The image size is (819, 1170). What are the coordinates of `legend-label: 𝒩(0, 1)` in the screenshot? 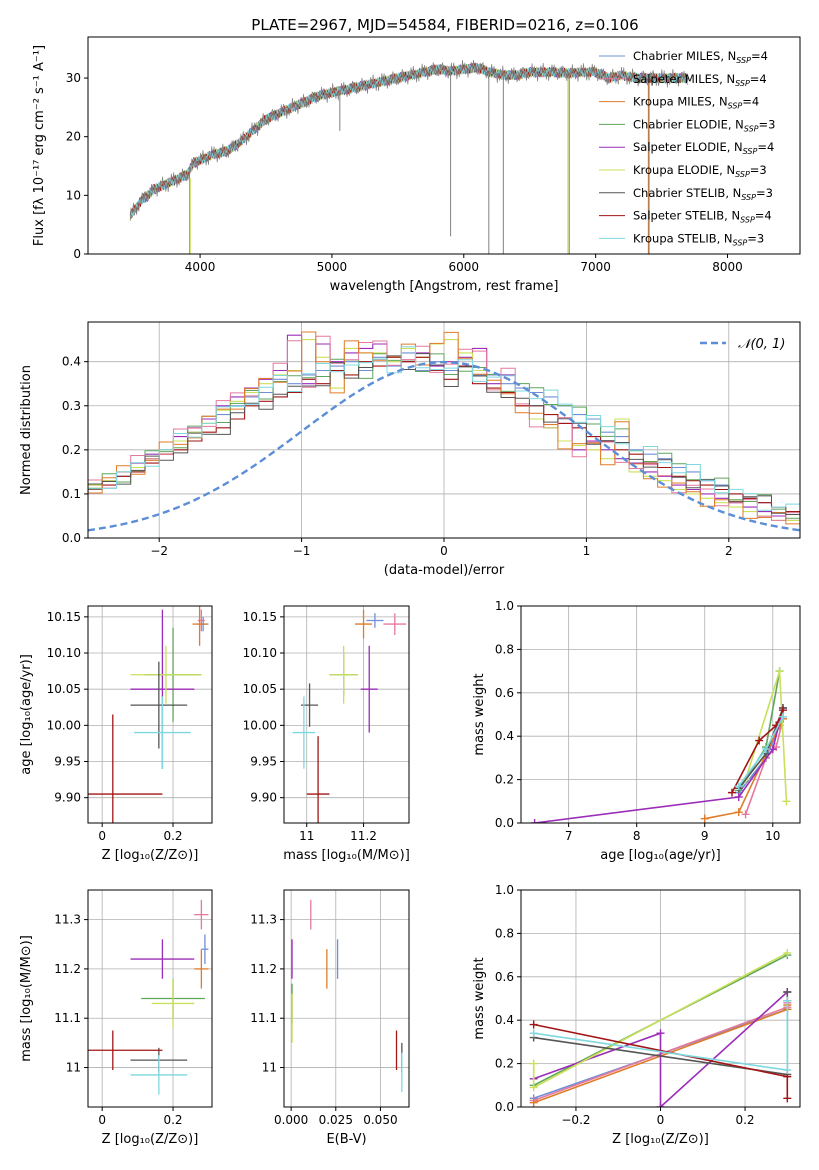 It's located at (761, 344).